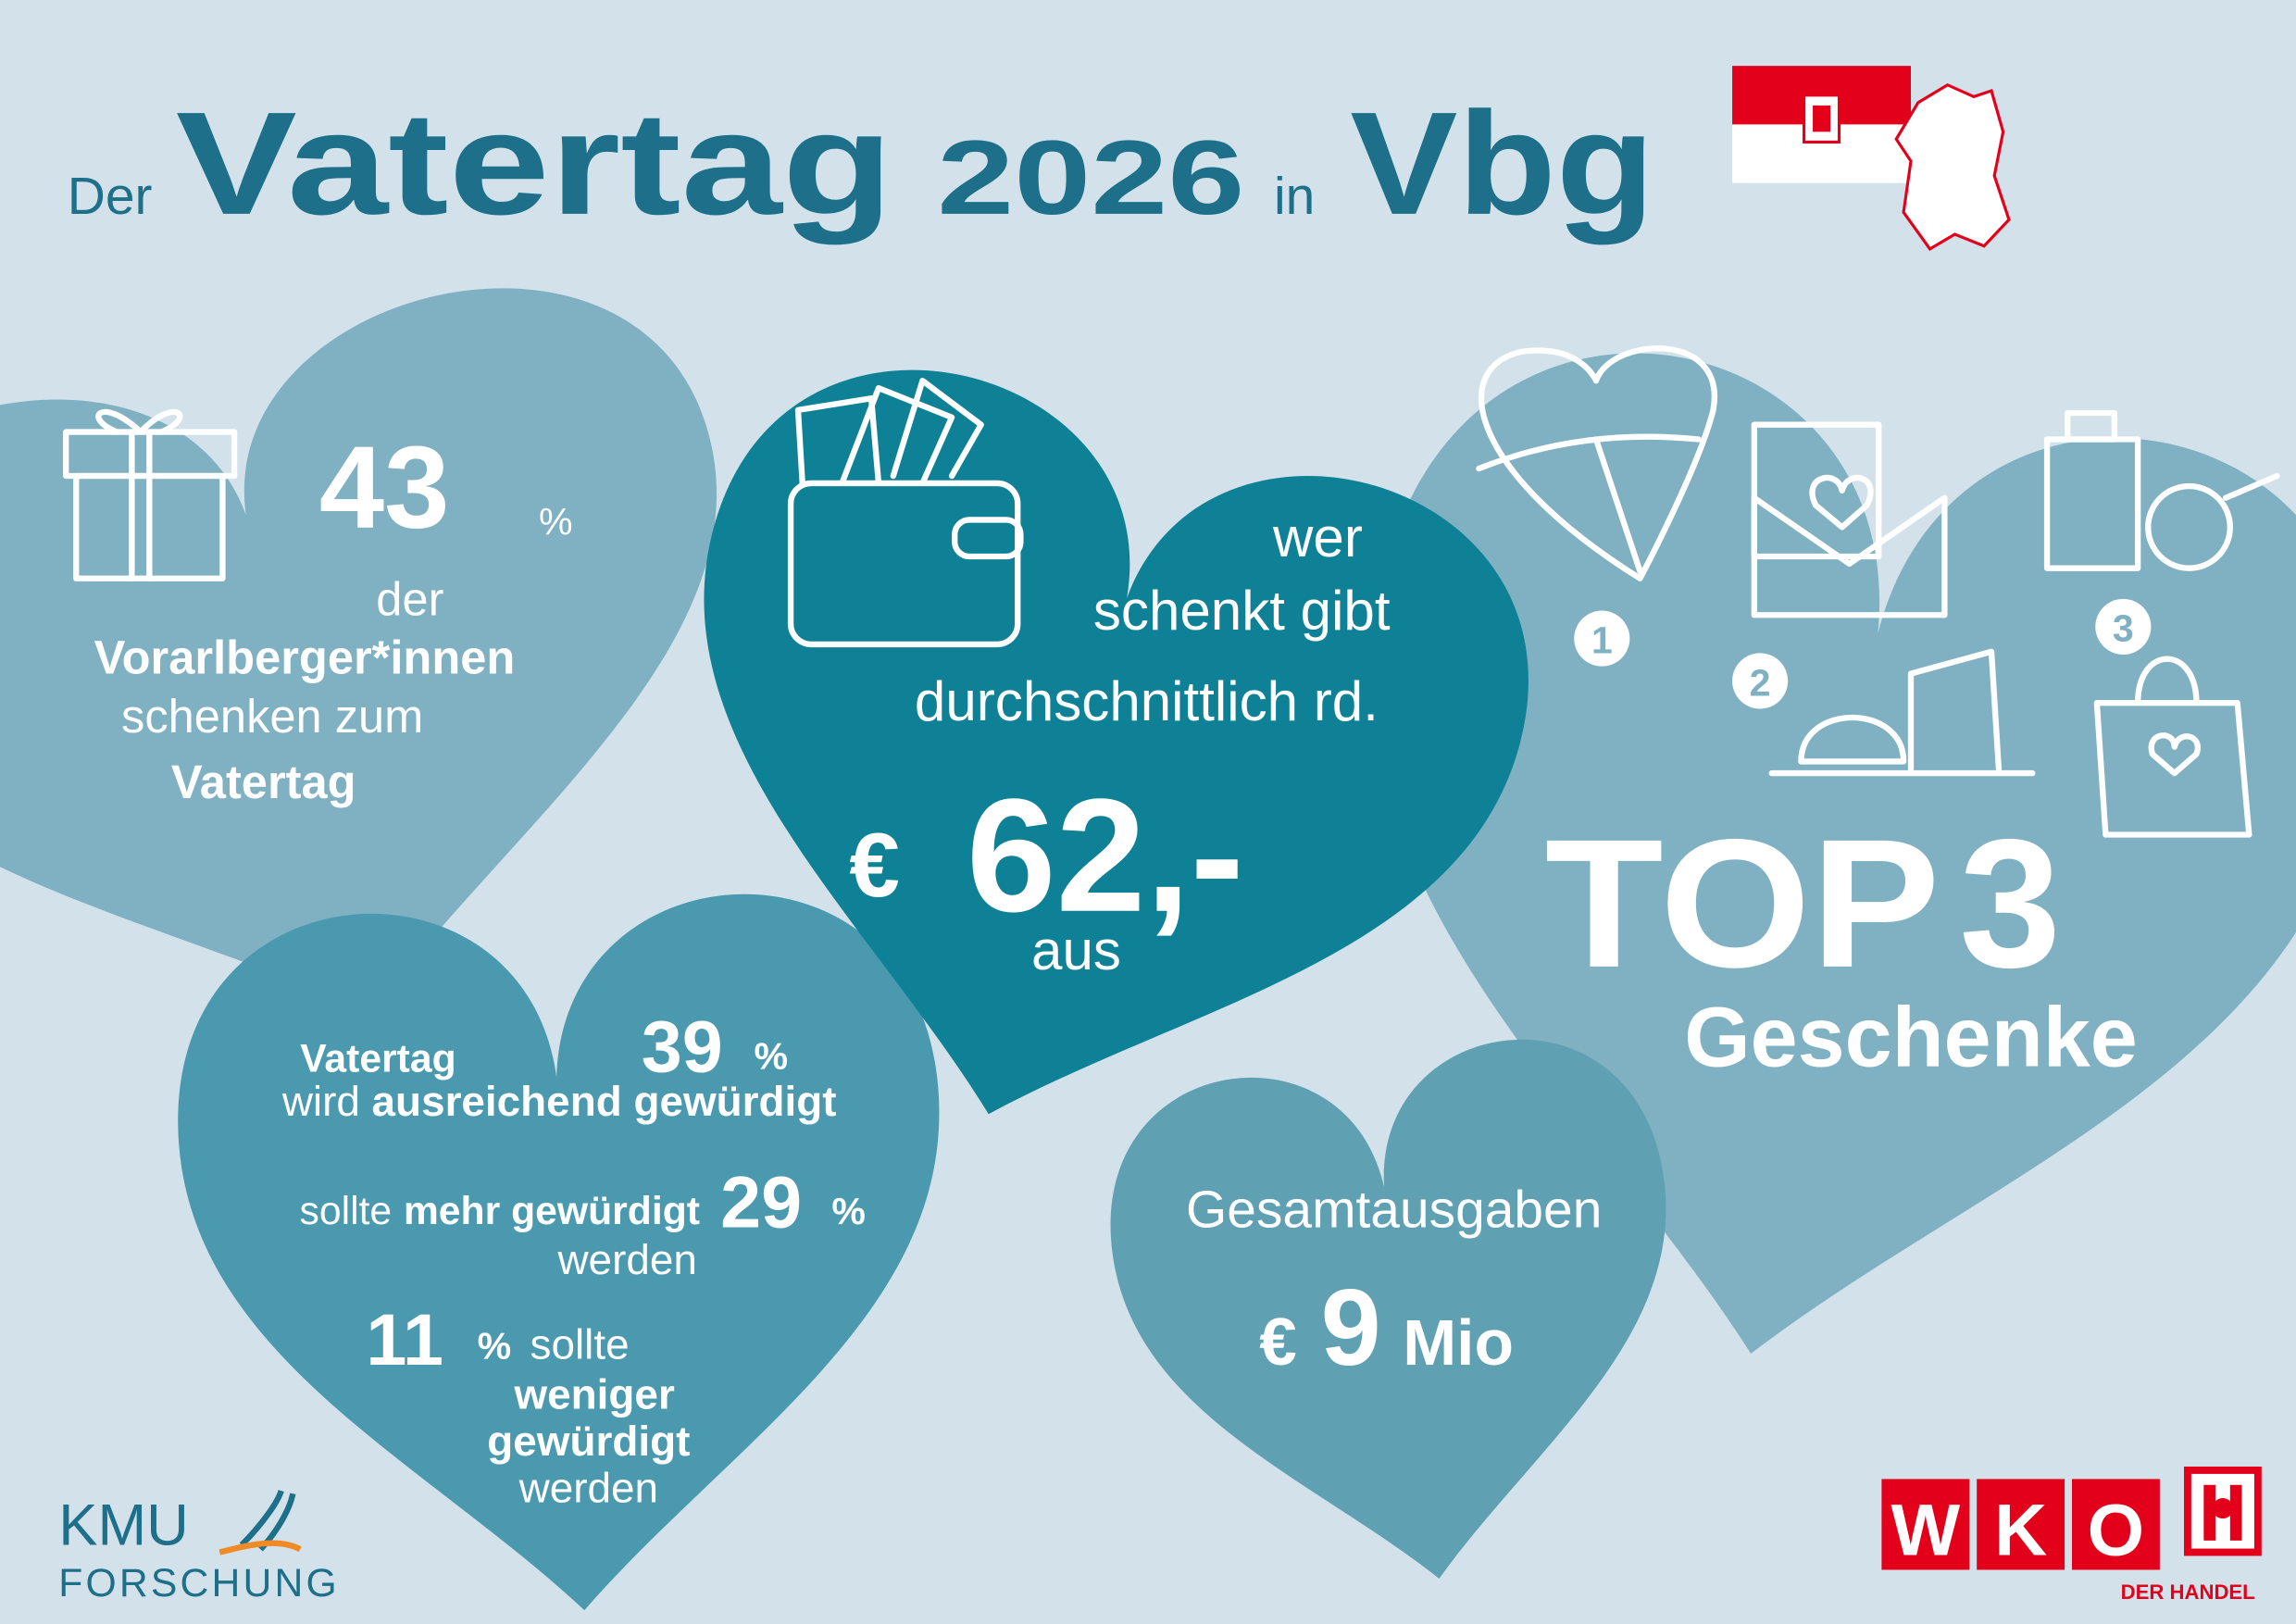  What do you see at coordinates (199, 1583) in the screenshot?
I see `kmu-logo: FORSCHUNG` at bounding box center [199, 1583].